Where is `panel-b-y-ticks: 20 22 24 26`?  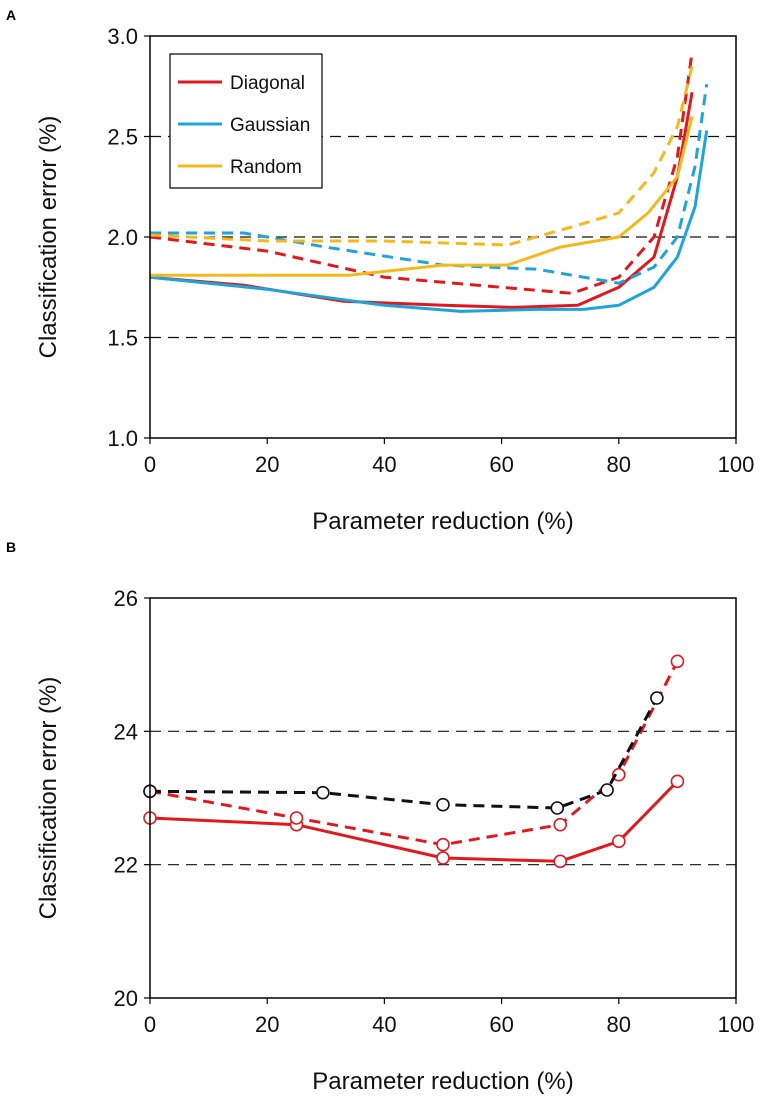
panel-b-y-ticks: 20 22 24 26 is located at coordinates (132, 798).